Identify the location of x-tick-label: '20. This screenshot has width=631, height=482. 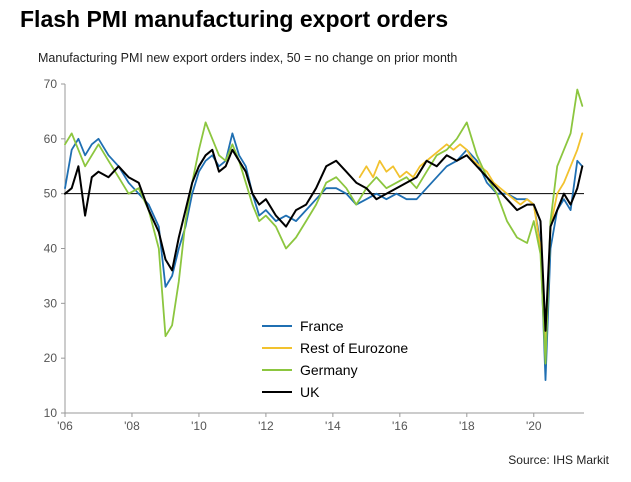
(534, 426).